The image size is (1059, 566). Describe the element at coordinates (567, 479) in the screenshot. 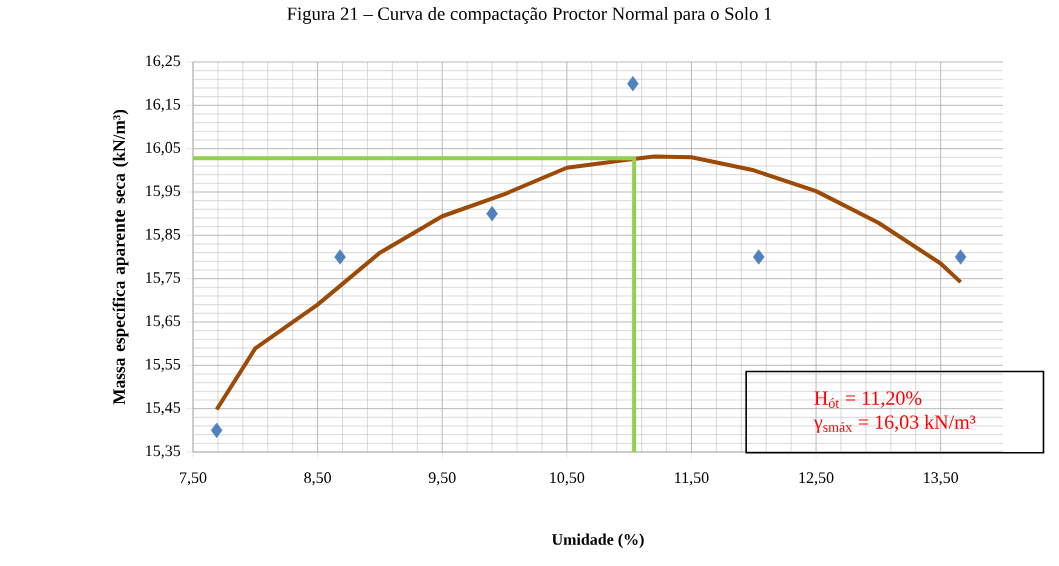

I see `x-tick-label: 10,50` at that location.